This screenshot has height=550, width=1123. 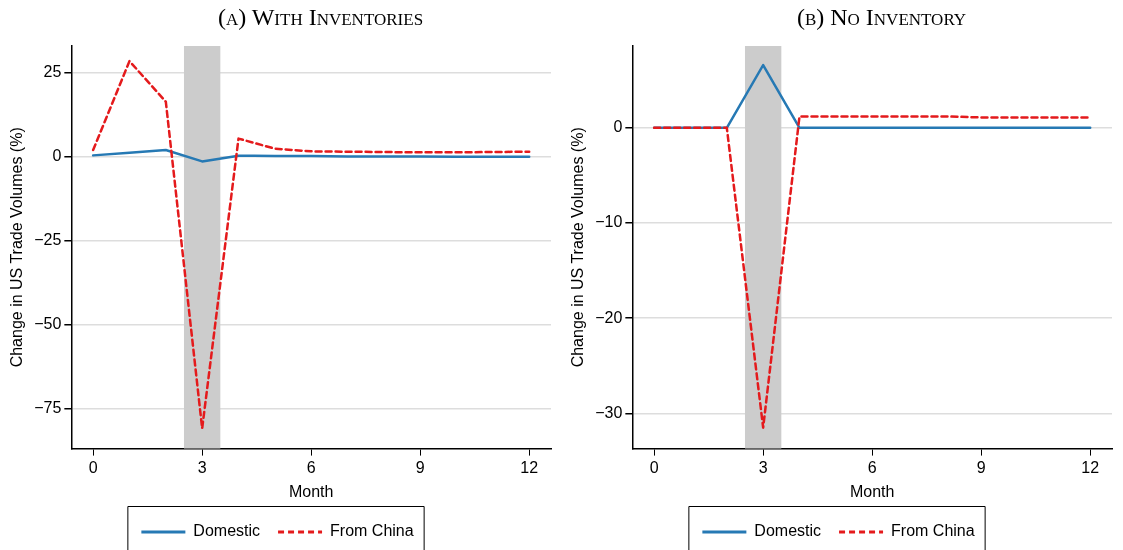 What do you see at coordinates (609, 317) in the screenshot?
I see `y-tick-label: −20` at bounding box center [609, 317].